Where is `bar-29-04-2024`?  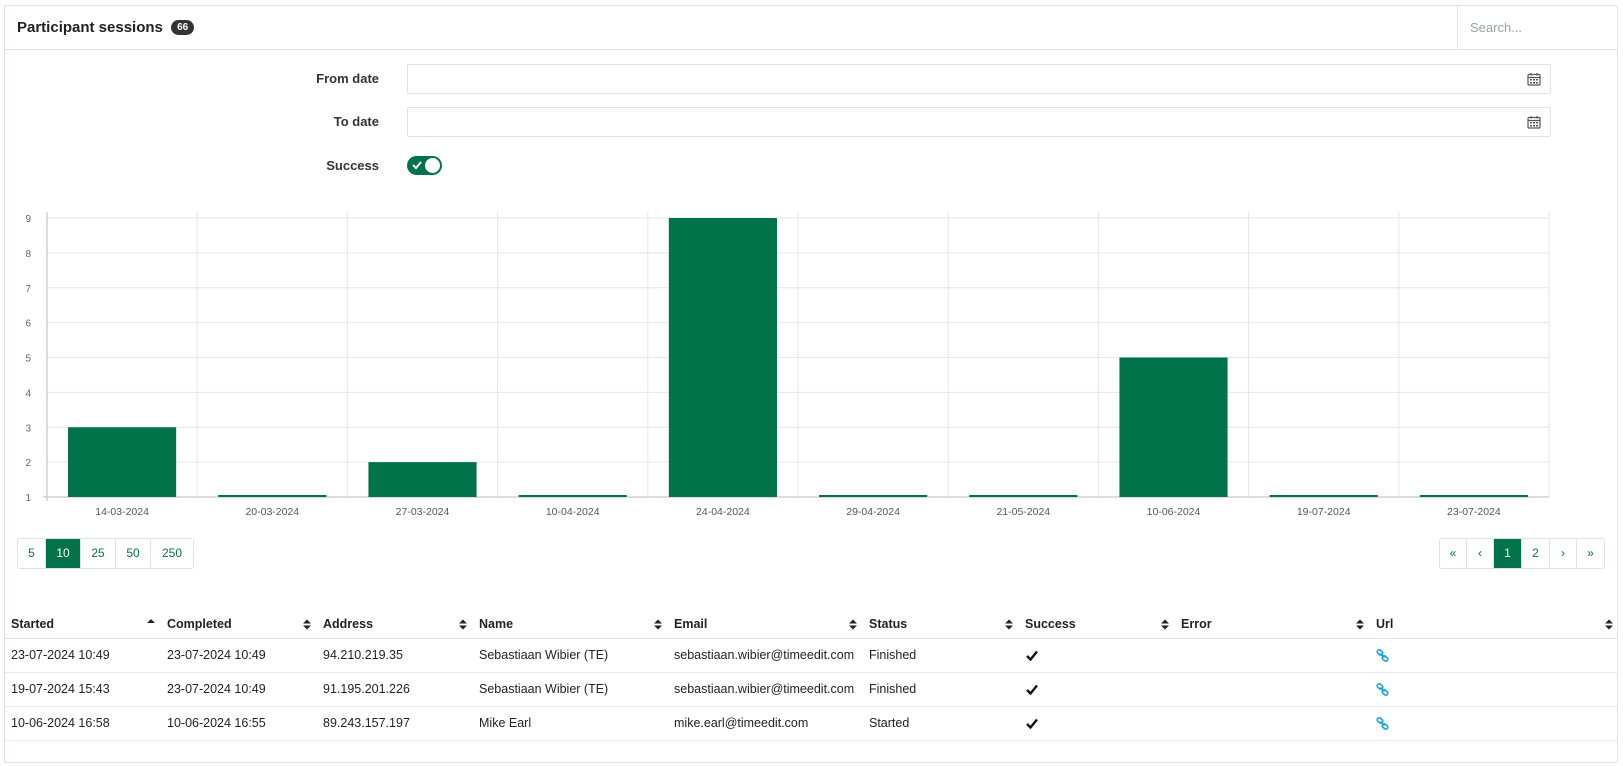 bar-29-04-2024 is located at coordinates (873, 496).